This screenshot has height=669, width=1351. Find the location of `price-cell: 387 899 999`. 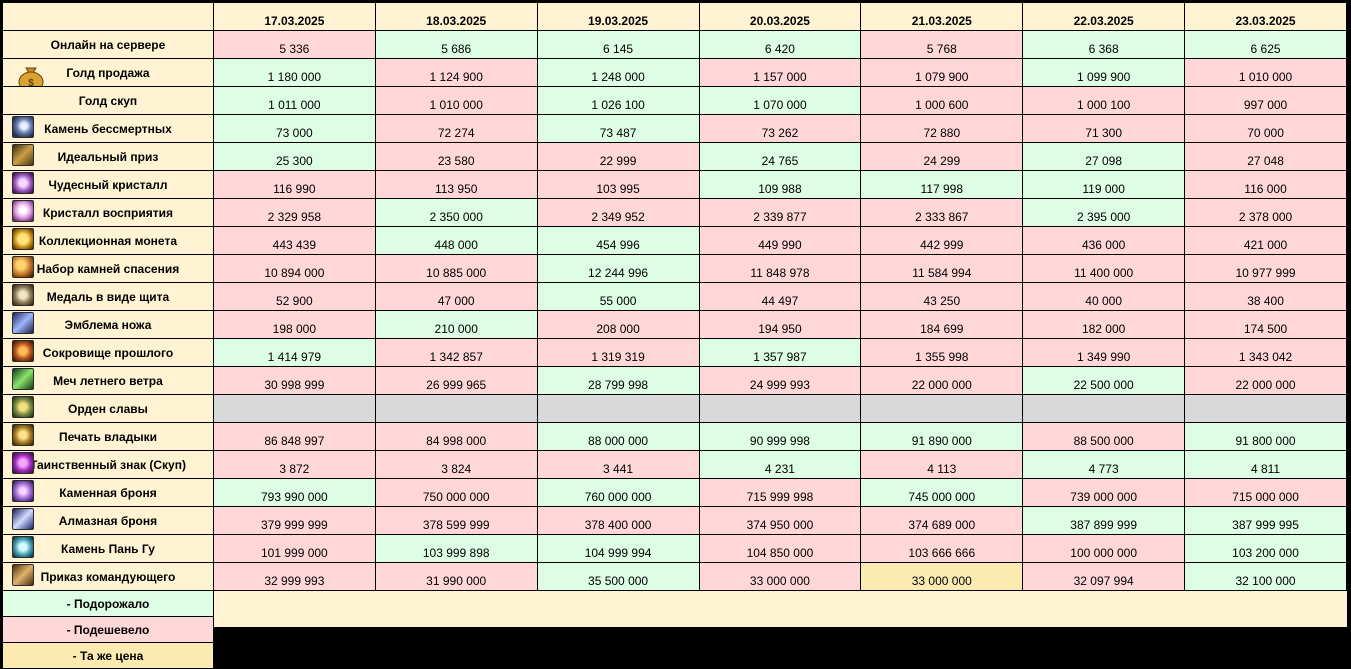

price-cell: 387 899 999 is located at coordinates (1104, 520).